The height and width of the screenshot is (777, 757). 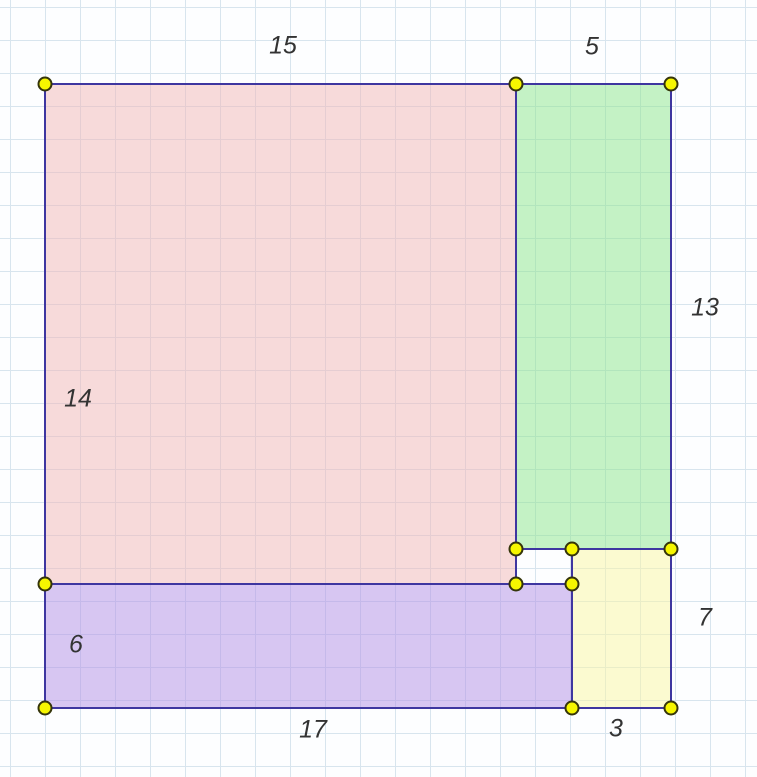 I want to click on dimension-label-purple-bottom: 17, so click(x=313, y=729).